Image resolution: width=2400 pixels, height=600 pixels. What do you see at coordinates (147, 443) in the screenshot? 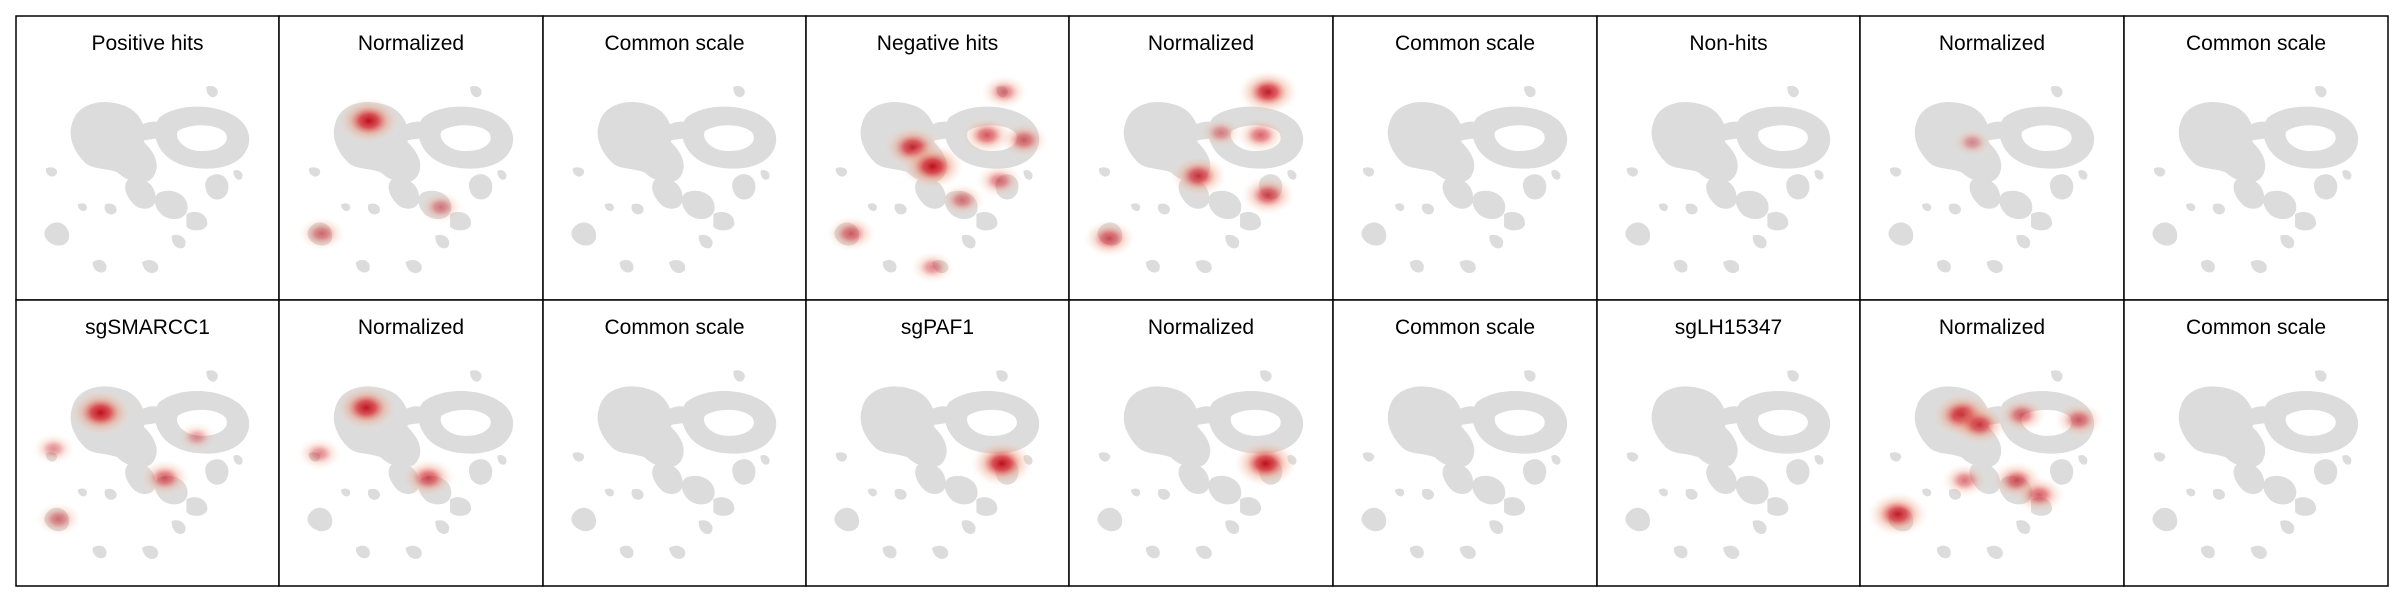
I see `panel: sgSMARCC1` at bounding box center [147, 443].